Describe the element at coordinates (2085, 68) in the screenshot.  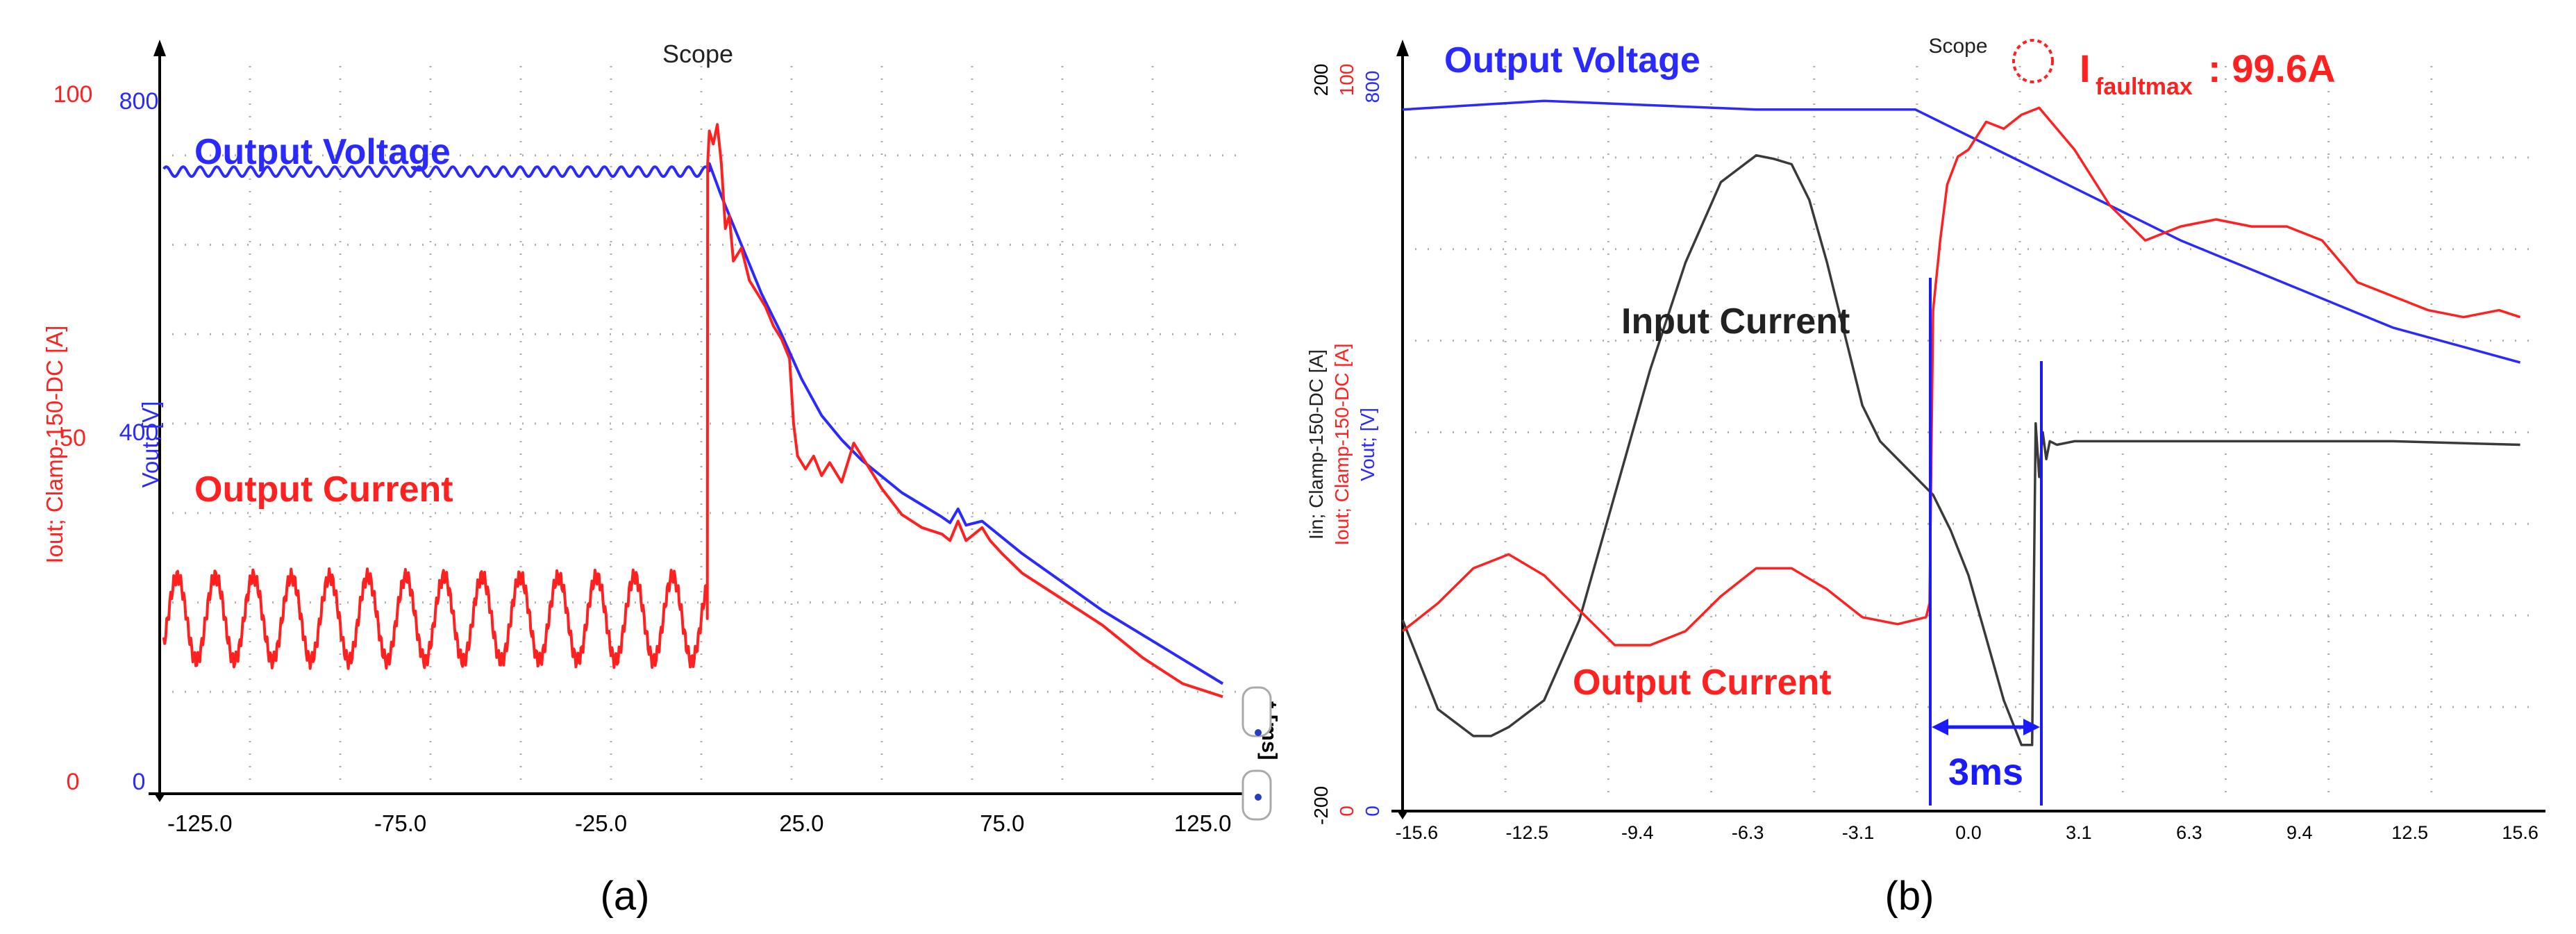
I see `panel-b-fault-symbol: I` at that location.